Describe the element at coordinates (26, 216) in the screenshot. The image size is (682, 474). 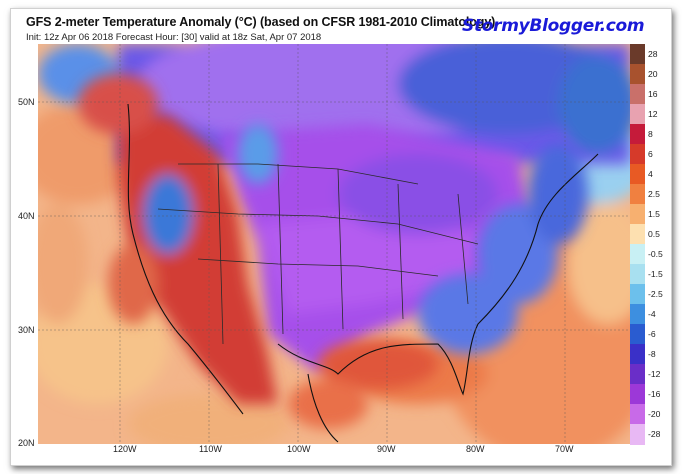
I see `lat-label-40n: 40N` at that location.